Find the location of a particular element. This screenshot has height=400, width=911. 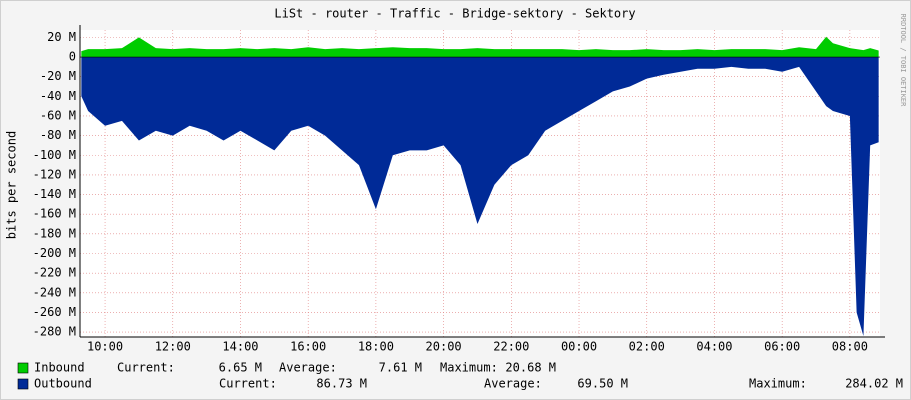

legend-stat-value: 20.68 M is located at coordinates (530, 368).